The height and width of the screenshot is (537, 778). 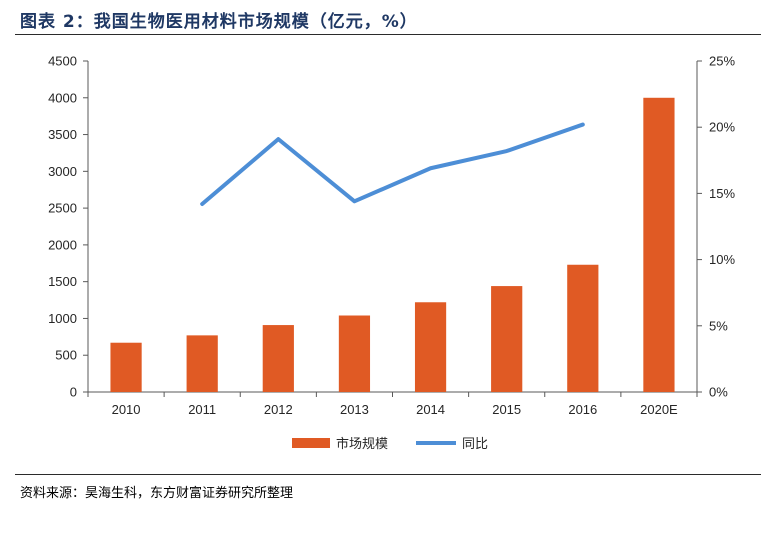 I want to click on left-tick-label: 4000, so click(x=62, y=97).